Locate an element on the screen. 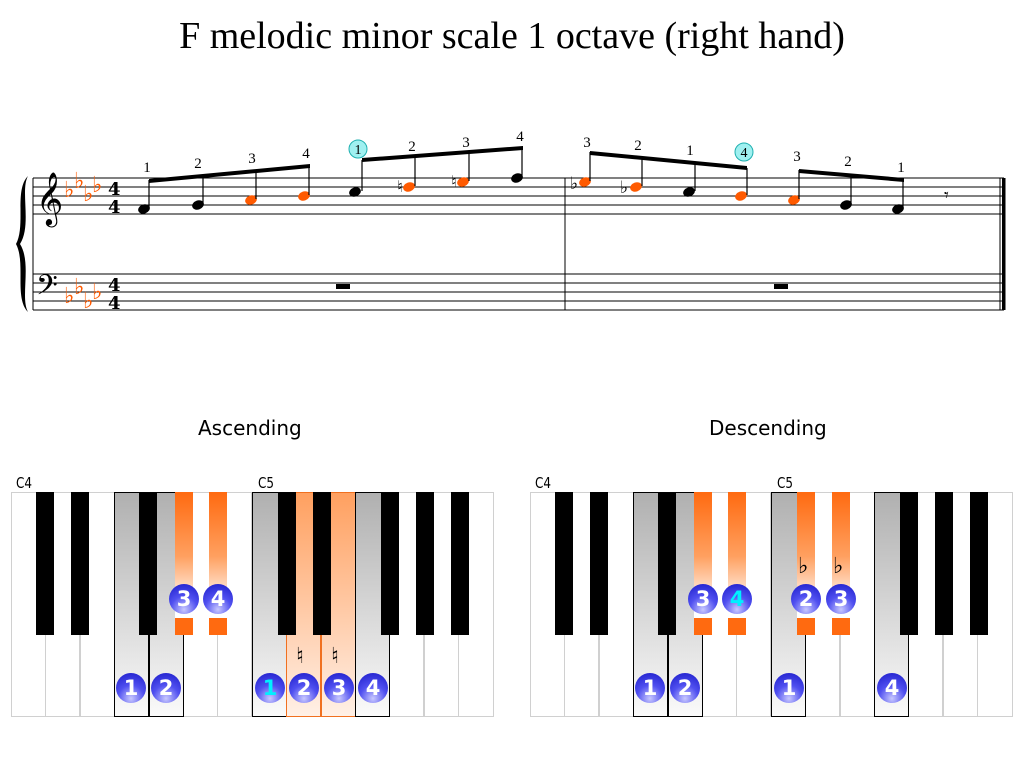 This screenshot has width=1024, height=768. ascending-heading: Ascending is located at coordinates (250, 428).